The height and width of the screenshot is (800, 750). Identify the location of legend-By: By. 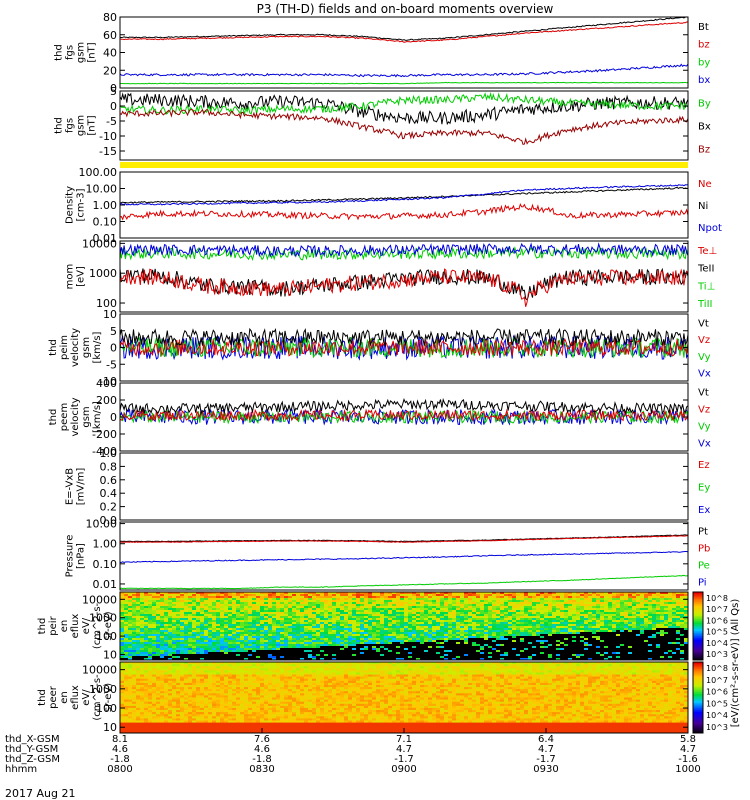
(704, 104).